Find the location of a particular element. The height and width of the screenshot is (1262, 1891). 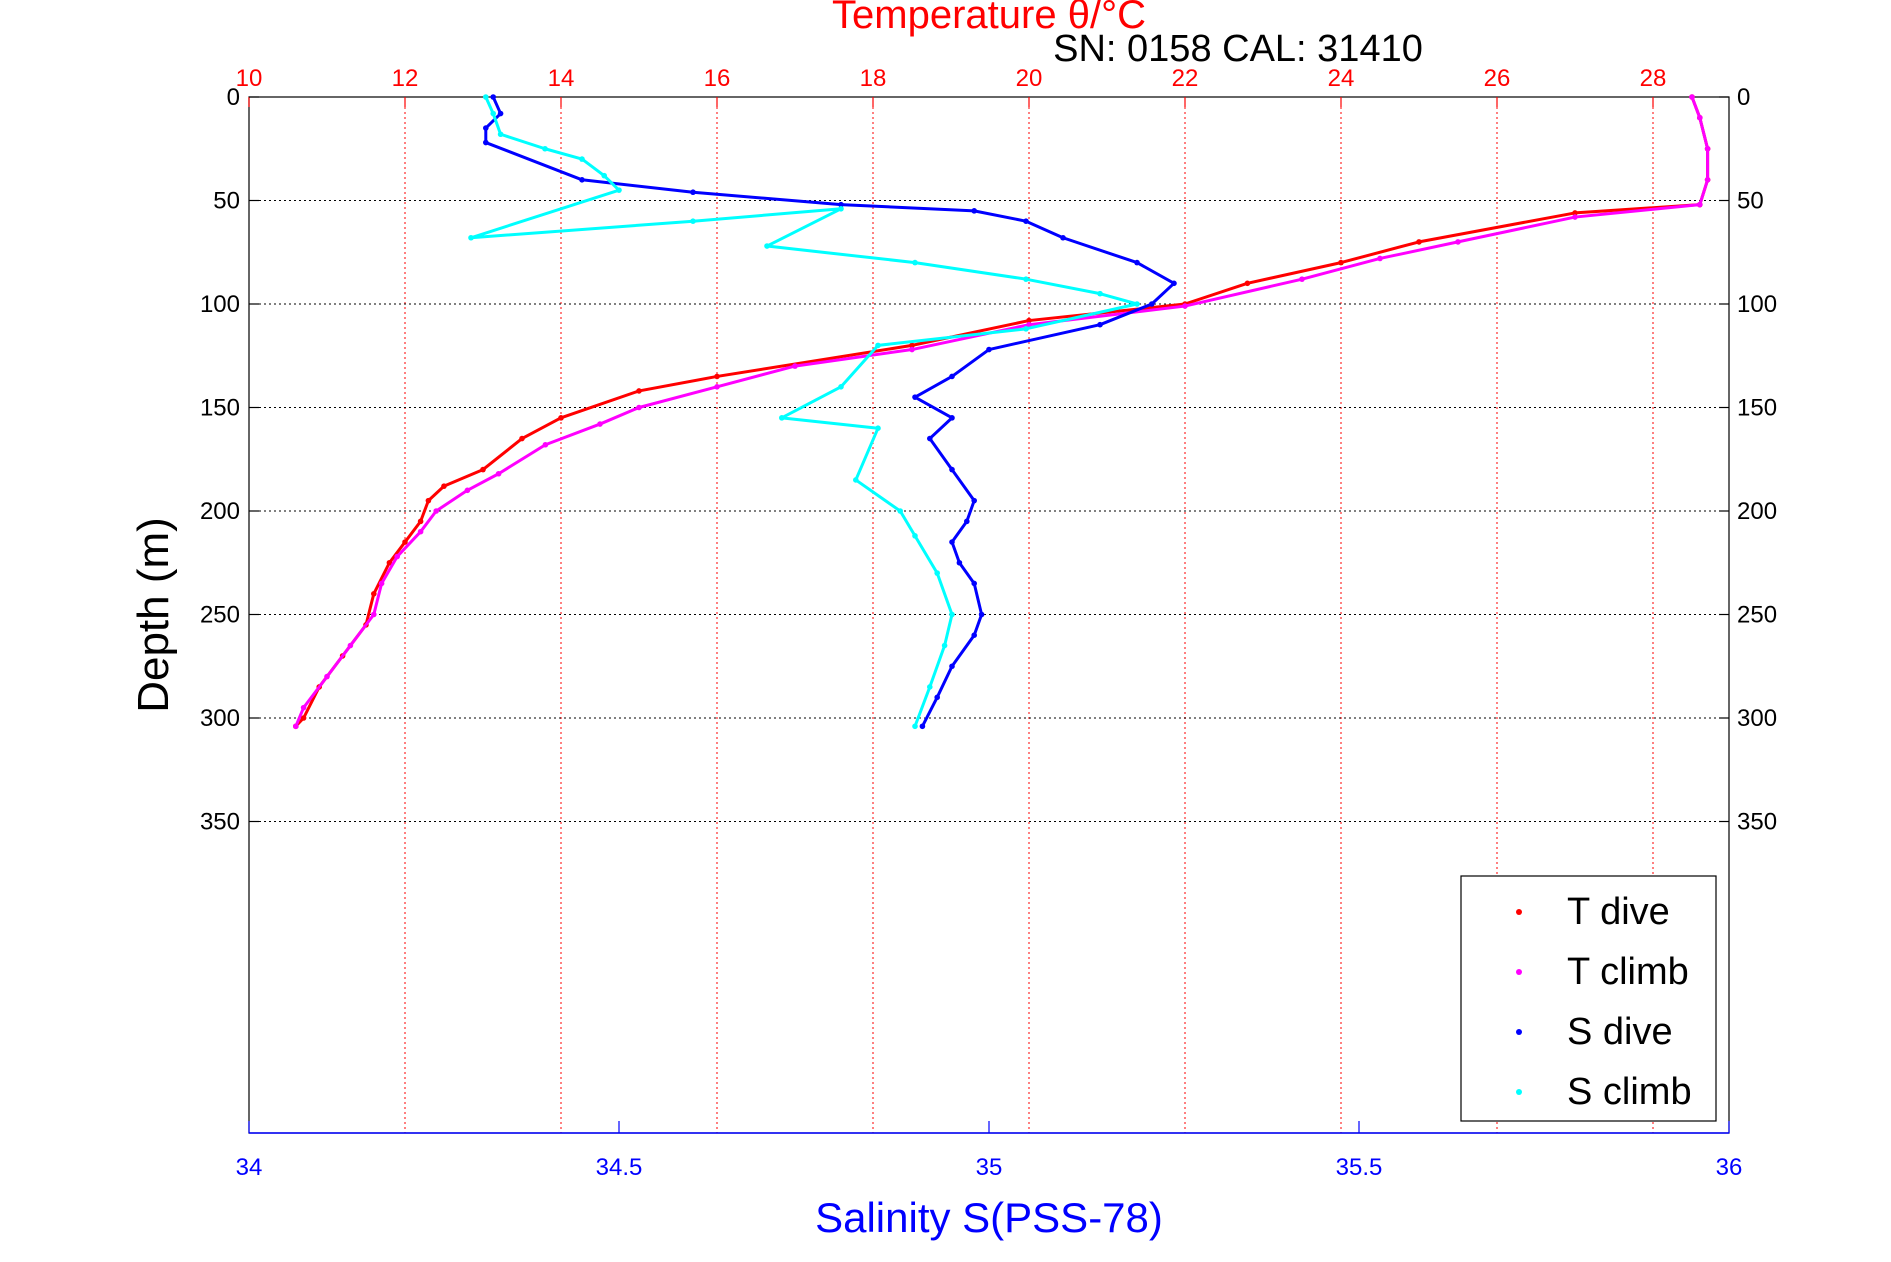

depth-tick-label-left: 150 is located at coordinates (220, 408).